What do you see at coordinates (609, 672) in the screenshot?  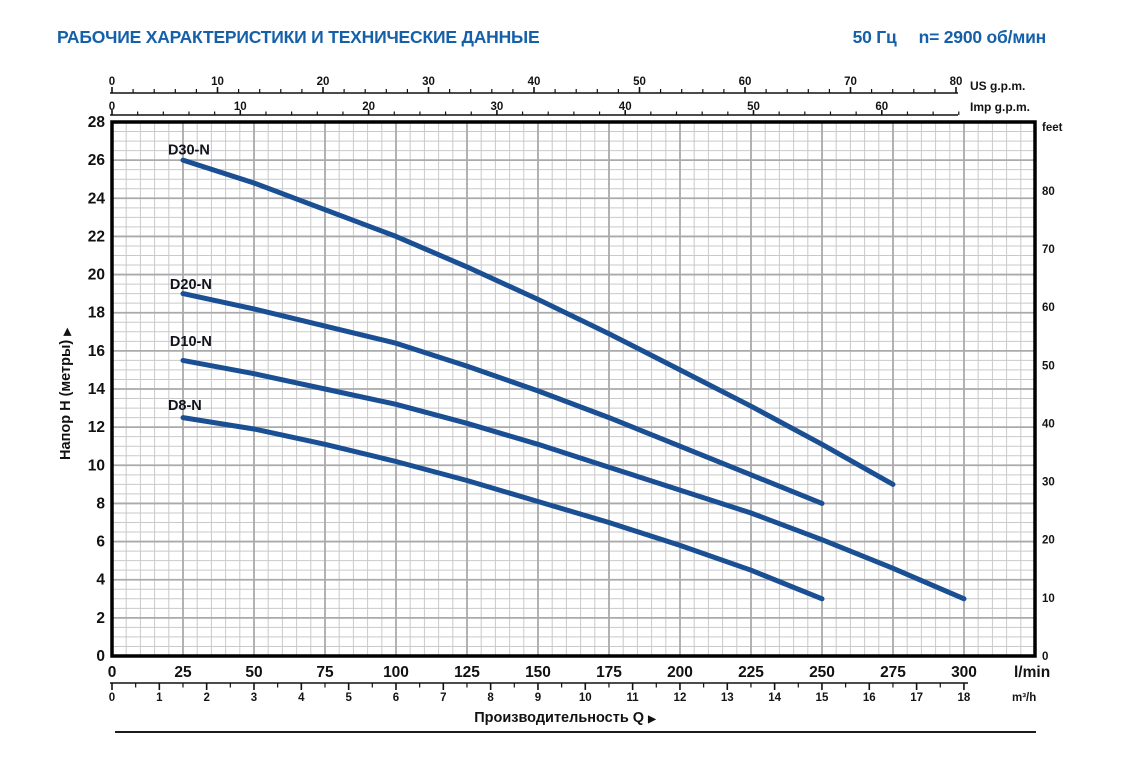 I see `svg-text: 175` at bounding box center [609, 672].